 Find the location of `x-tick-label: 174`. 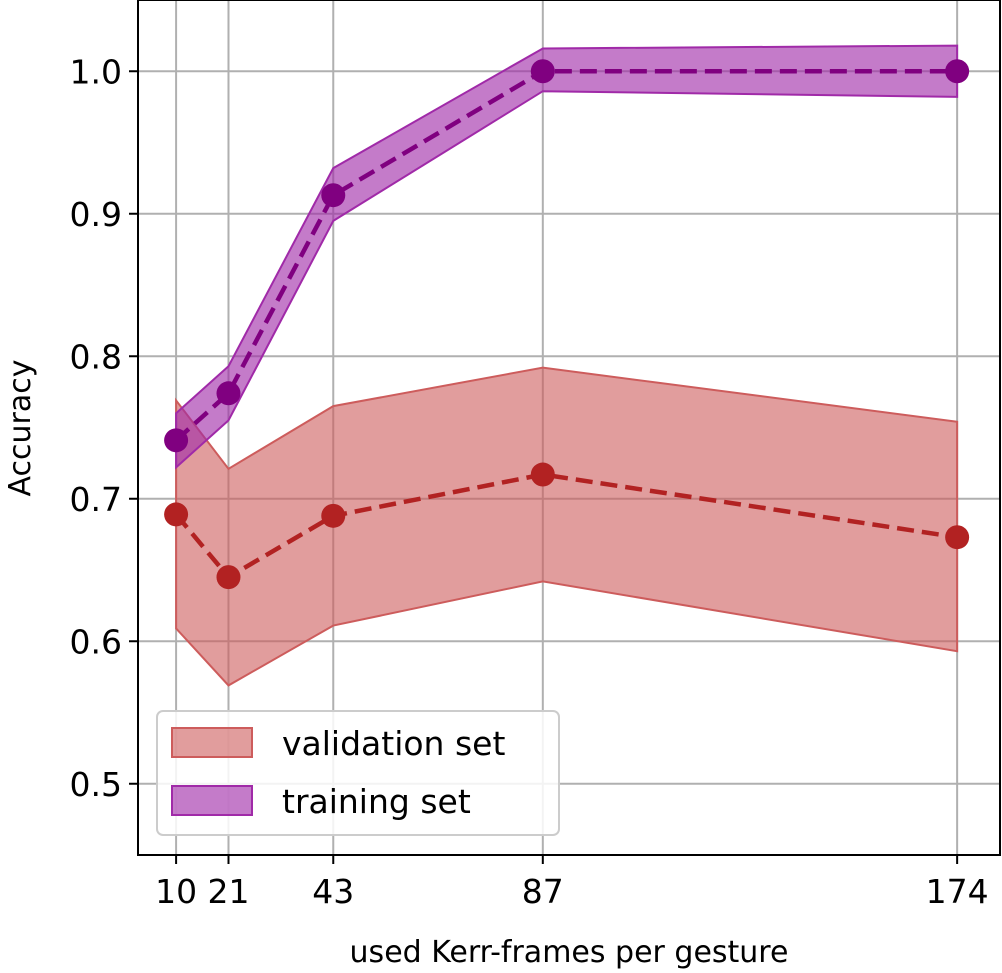

x-tick-label: 174 is located at coordinates (957, 891).